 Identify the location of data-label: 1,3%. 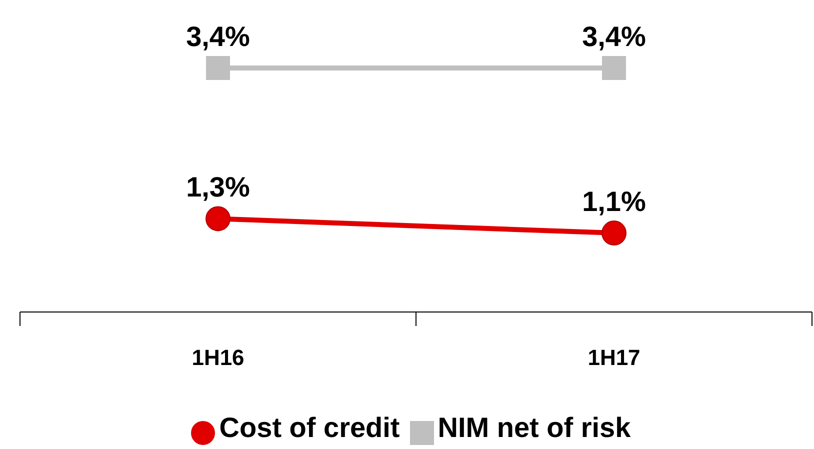
(218, 187).